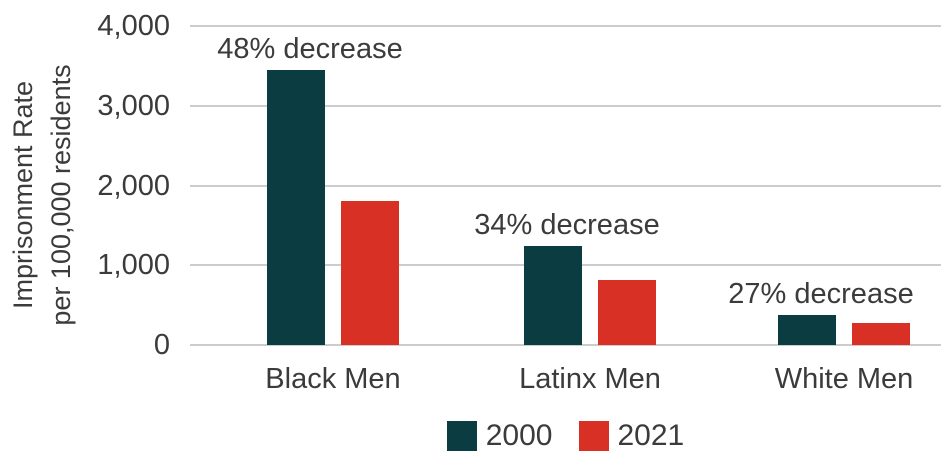  I want to click on bar-2021-latinx-men, so click(627, 312).